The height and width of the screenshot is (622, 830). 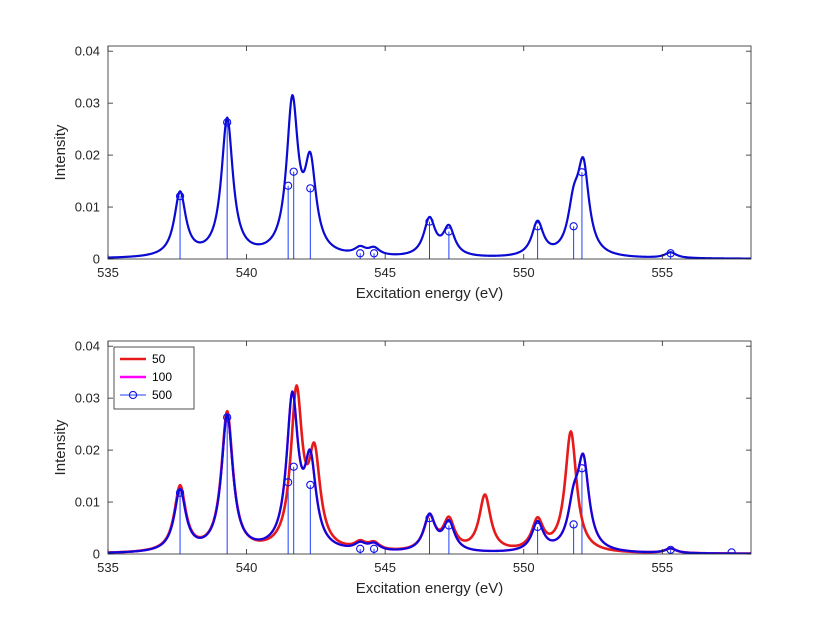 What do you see at coordinates (662, 567) in the screenshot?
I see `bottom-xtick-label-4: 555` at bounding box center [662, 567].